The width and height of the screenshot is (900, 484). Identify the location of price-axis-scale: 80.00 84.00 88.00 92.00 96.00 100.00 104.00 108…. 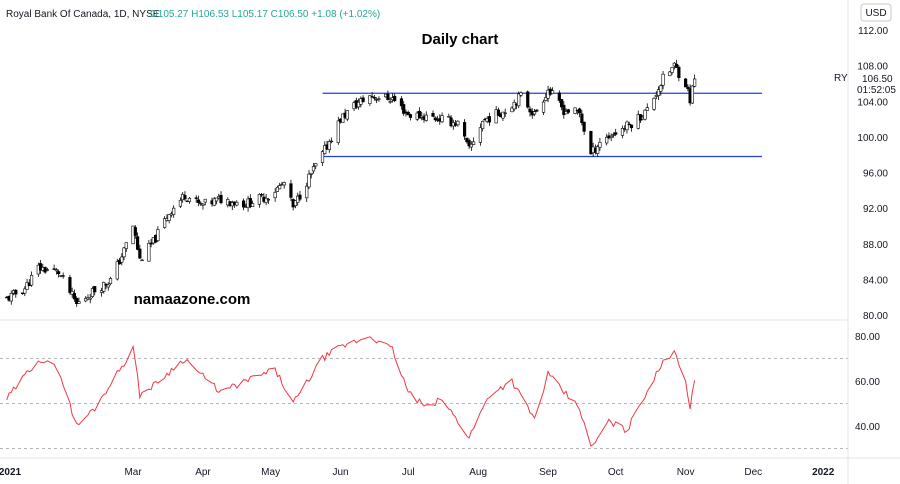
(871, 229).